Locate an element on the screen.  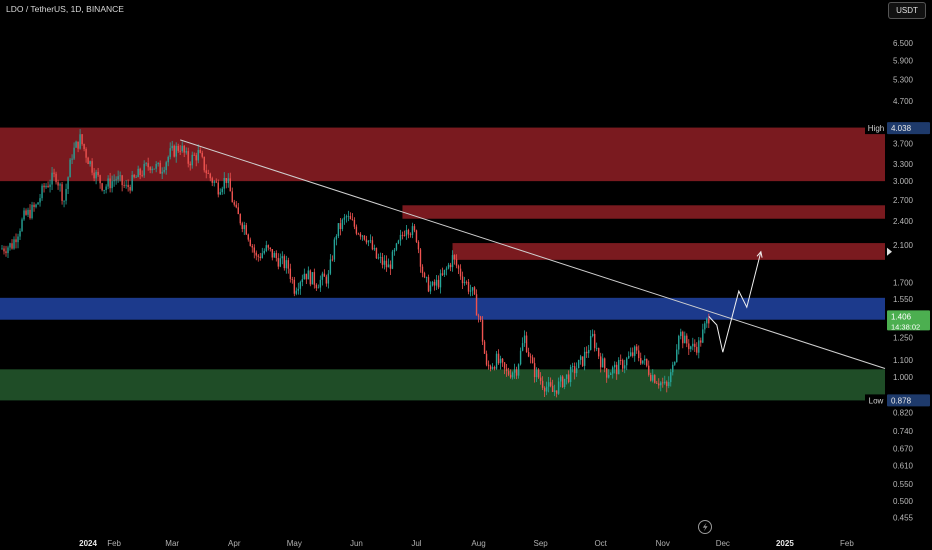
replay-icon is located at coordinates (705, 527).